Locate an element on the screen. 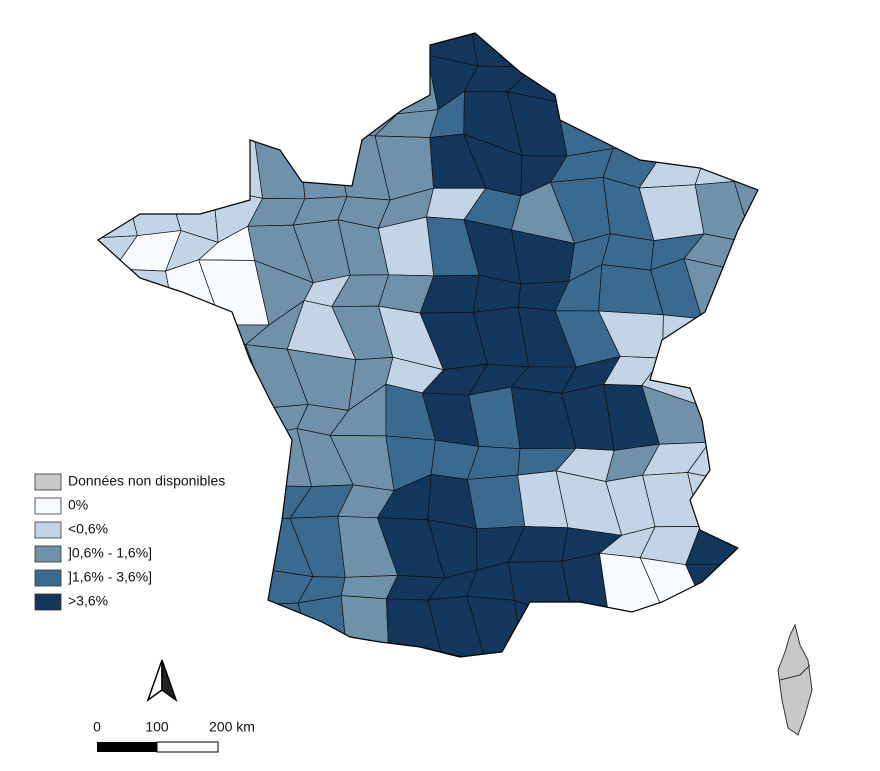 The height and width of the screenshot is (771, 880). legend-label: Données non disponibles is located at coordinates (146, 481).